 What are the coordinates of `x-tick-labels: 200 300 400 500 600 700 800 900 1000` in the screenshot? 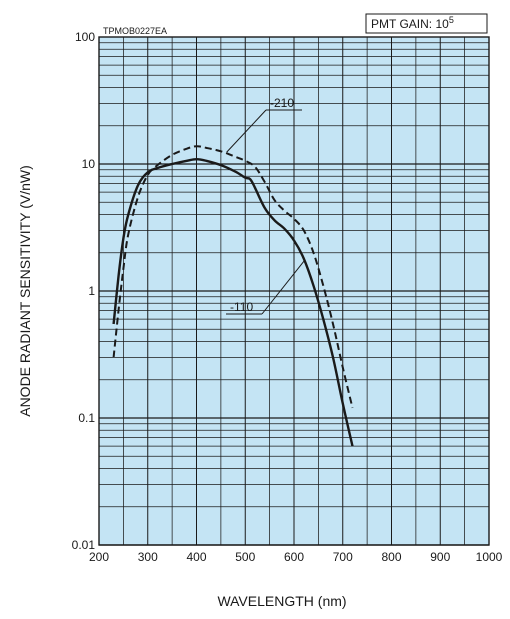 It's located at (296, 557).